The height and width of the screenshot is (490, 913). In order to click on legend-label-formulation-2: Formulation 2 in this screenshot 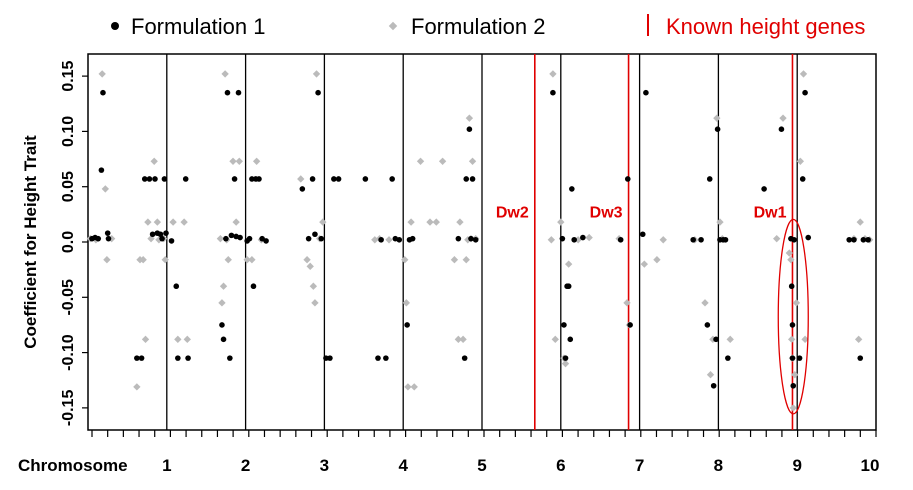, I will do `click(478, 26)`.